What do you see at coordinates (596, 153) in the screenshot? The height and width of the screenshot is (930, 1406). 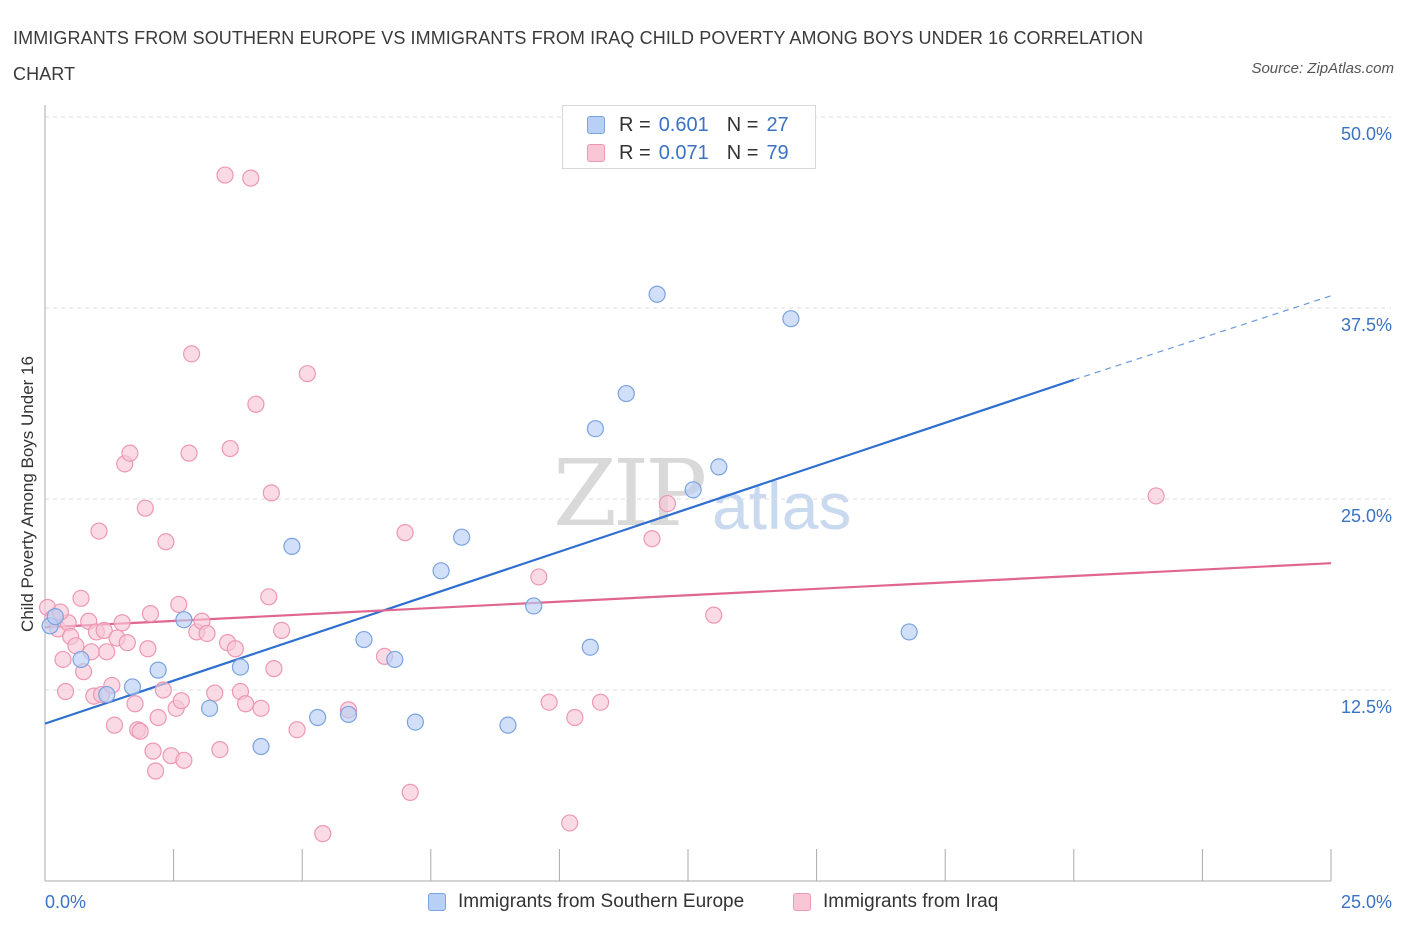 I see `legend-swatch-pink` at bounding box center [596, 153].